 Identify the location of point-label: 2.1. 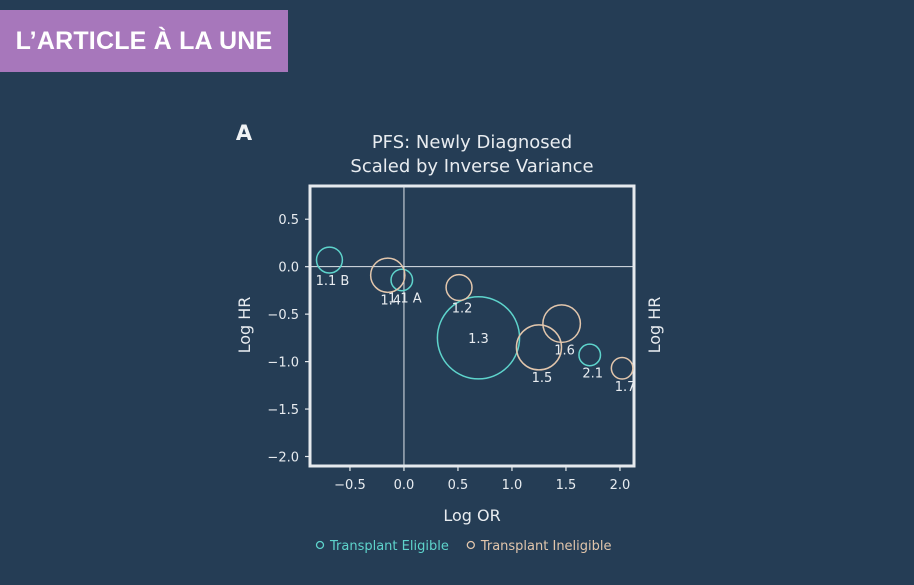
(592, 374).